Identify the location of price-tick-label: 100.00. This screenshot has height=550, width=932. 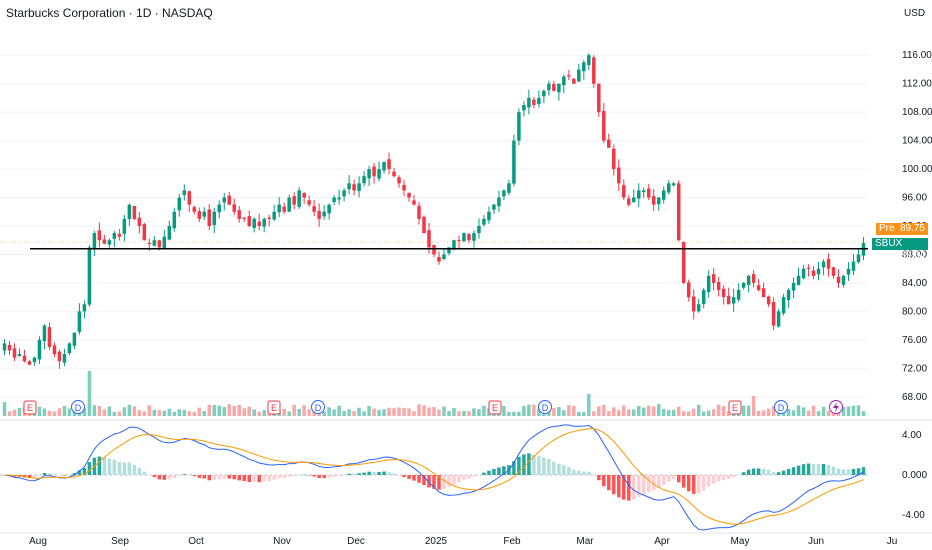
(917, 169).